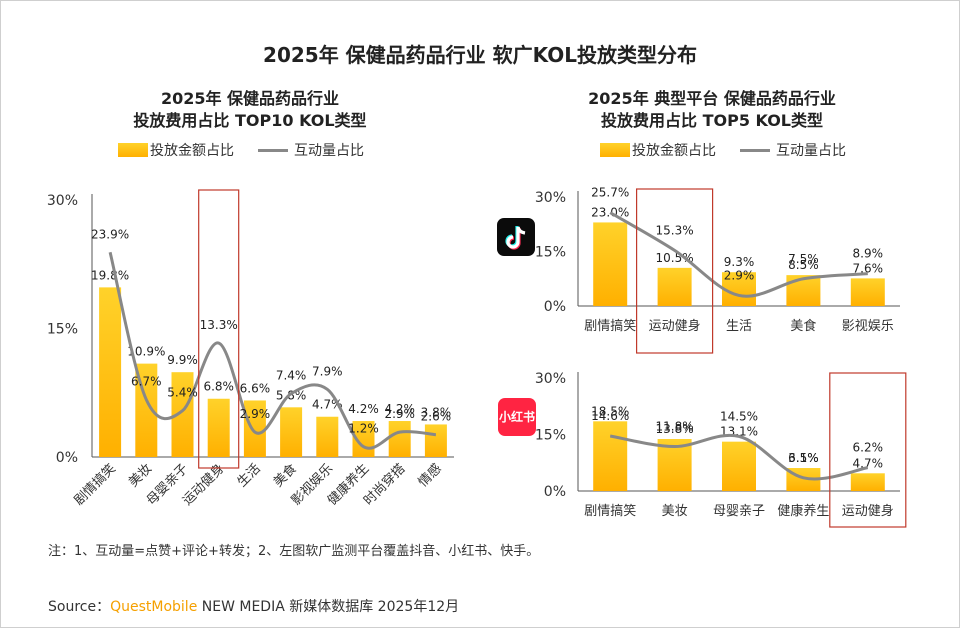 The height and width of the screenshot is (628, 960). What do you see at coordinates (868, 254) in the screenshot?
I see `line-data-label: 8.9%` at bounding box center [868, 254].